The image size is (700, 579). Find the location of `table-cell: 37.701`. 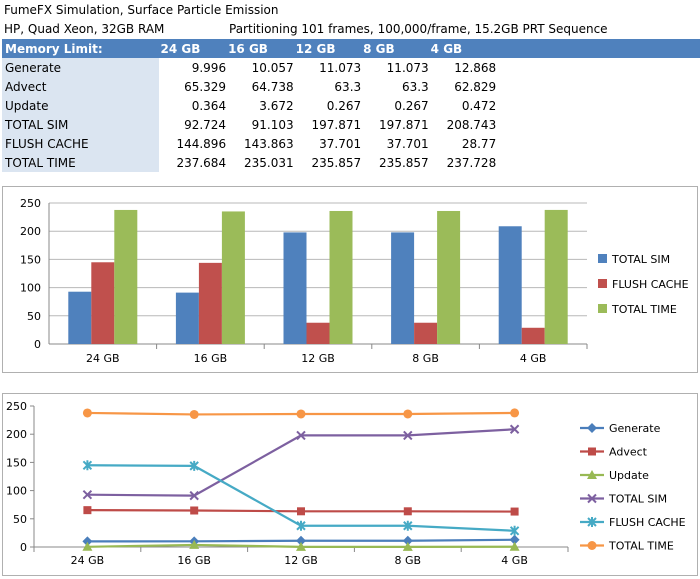

table-cell: 37.701 is located at coordinates (407, 143).